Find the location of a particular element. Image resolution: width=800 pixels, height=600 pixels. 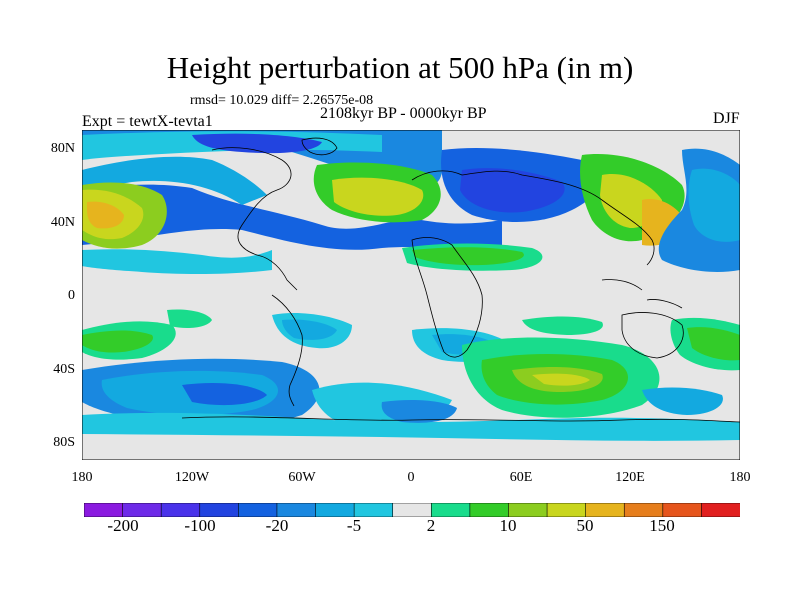

colorbar-label: 10 is located at coordinates (508, 525).